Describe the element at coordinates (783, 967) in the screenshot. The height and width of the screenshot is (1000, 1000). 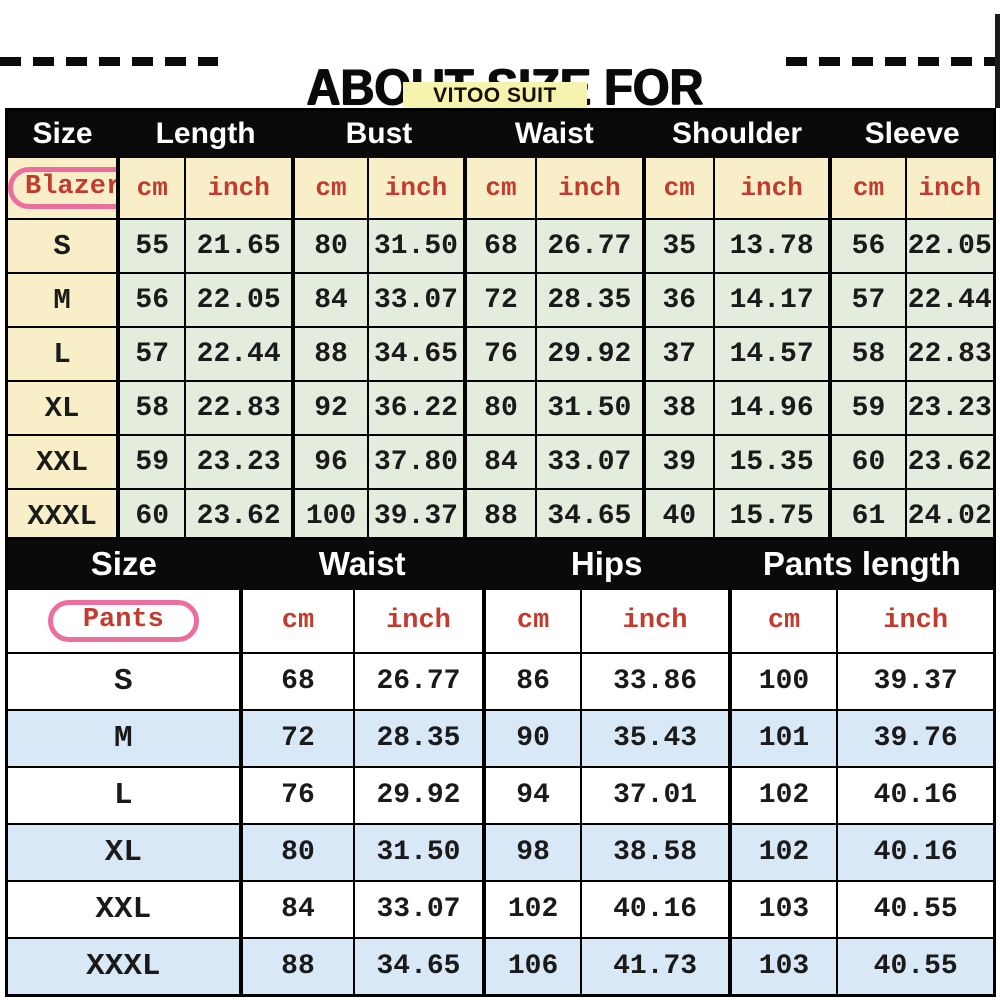
I see `value-cell: 103` at that location.